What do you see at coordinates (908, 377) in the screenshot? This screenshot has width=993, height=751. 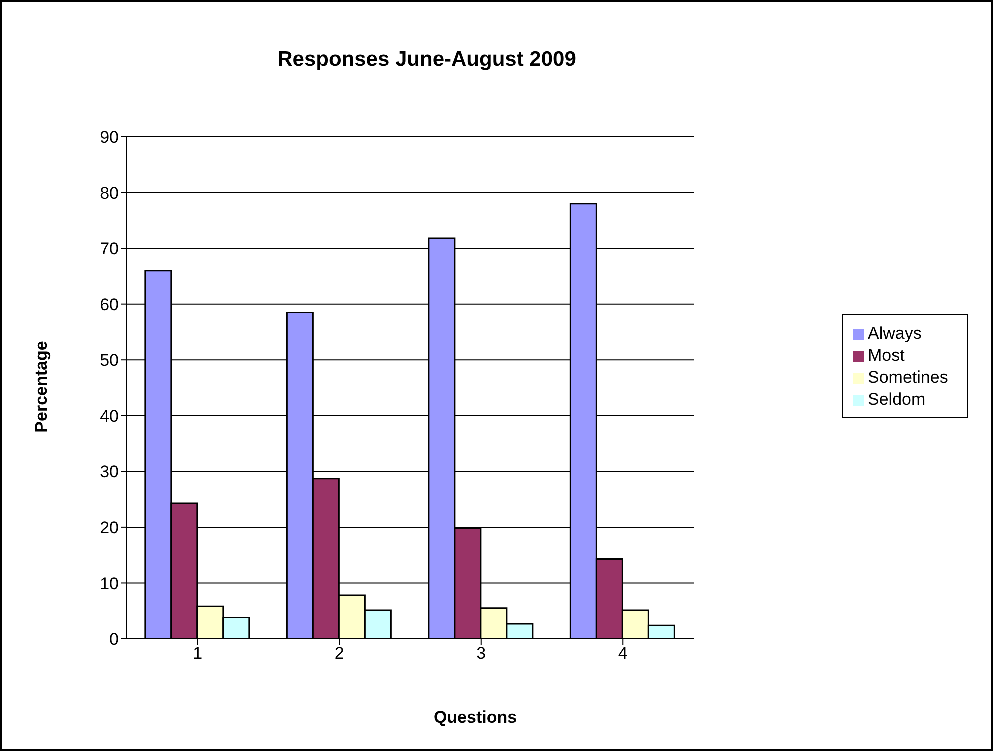 I see `legend-label: Sometines` at bounding box center [908, 377].